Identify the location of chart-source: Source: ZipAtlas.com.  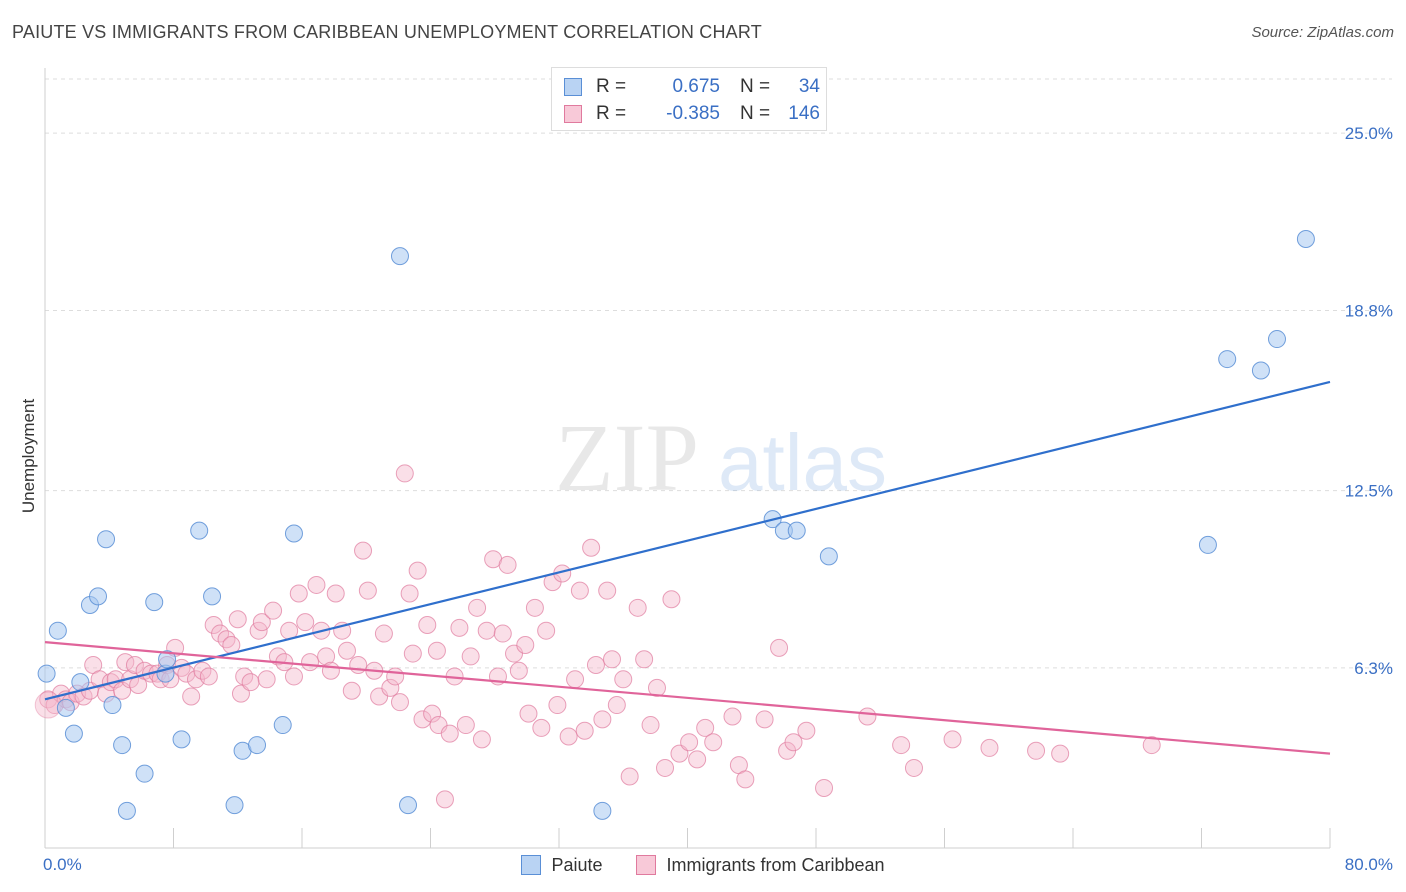
(1322, 32).